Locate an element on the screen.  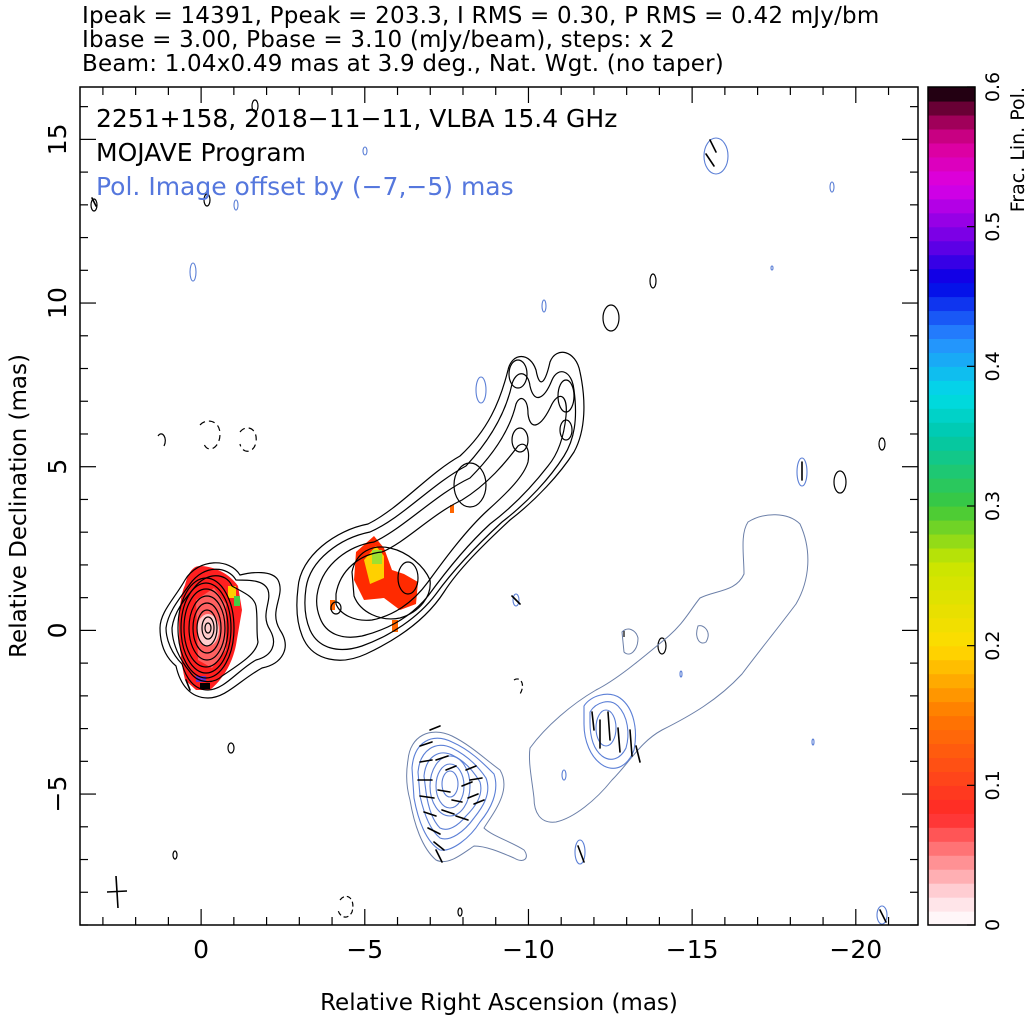
y-tick-label: 15 is located at coordinates (57, 139).